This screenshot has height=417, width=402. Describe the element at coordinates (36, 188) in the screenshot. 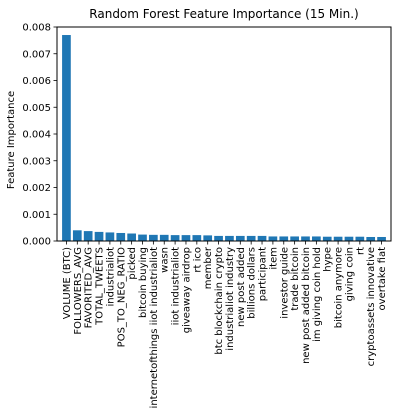

I see `y-tick-label: 0.002` at that location.